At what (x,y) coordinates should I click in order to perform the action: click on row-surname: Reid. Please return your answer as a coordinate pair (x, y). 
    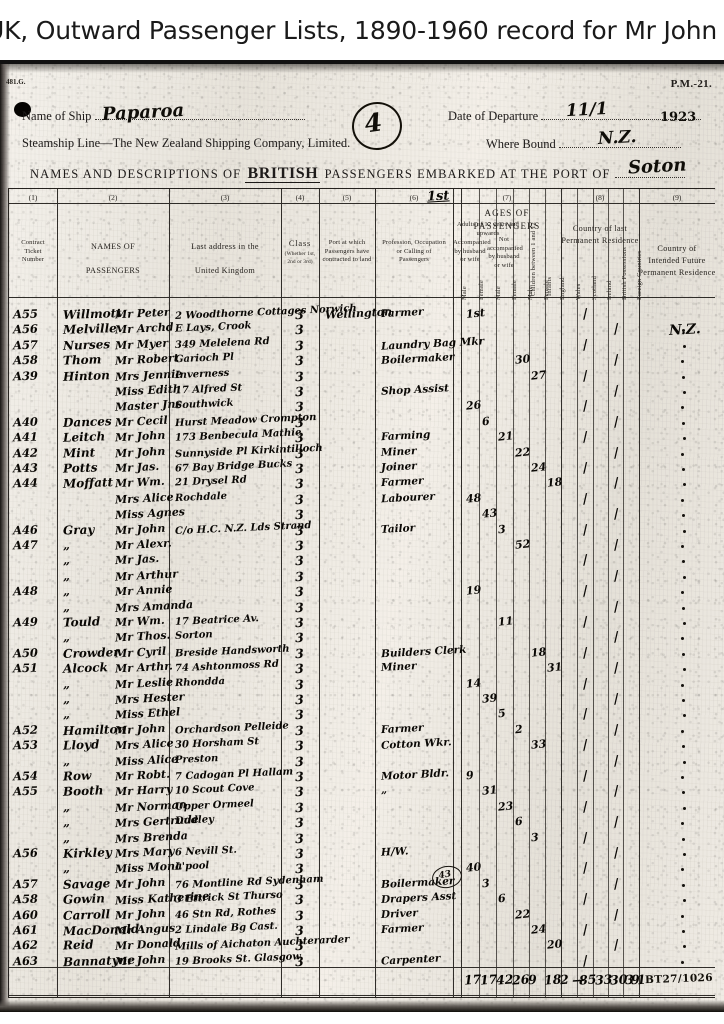
    Looking at the image, I should click on (78, 945).